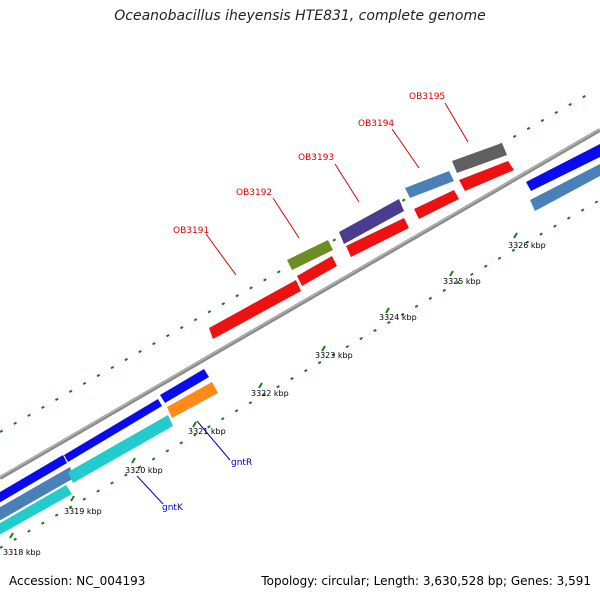 Image resolution: width=600 pixels, height=600 pixels. What do you see at coordinates (376, 124) in the screenshot?
I see `gene-label-OB3194: OB3194` at bounding box center [376, 124].